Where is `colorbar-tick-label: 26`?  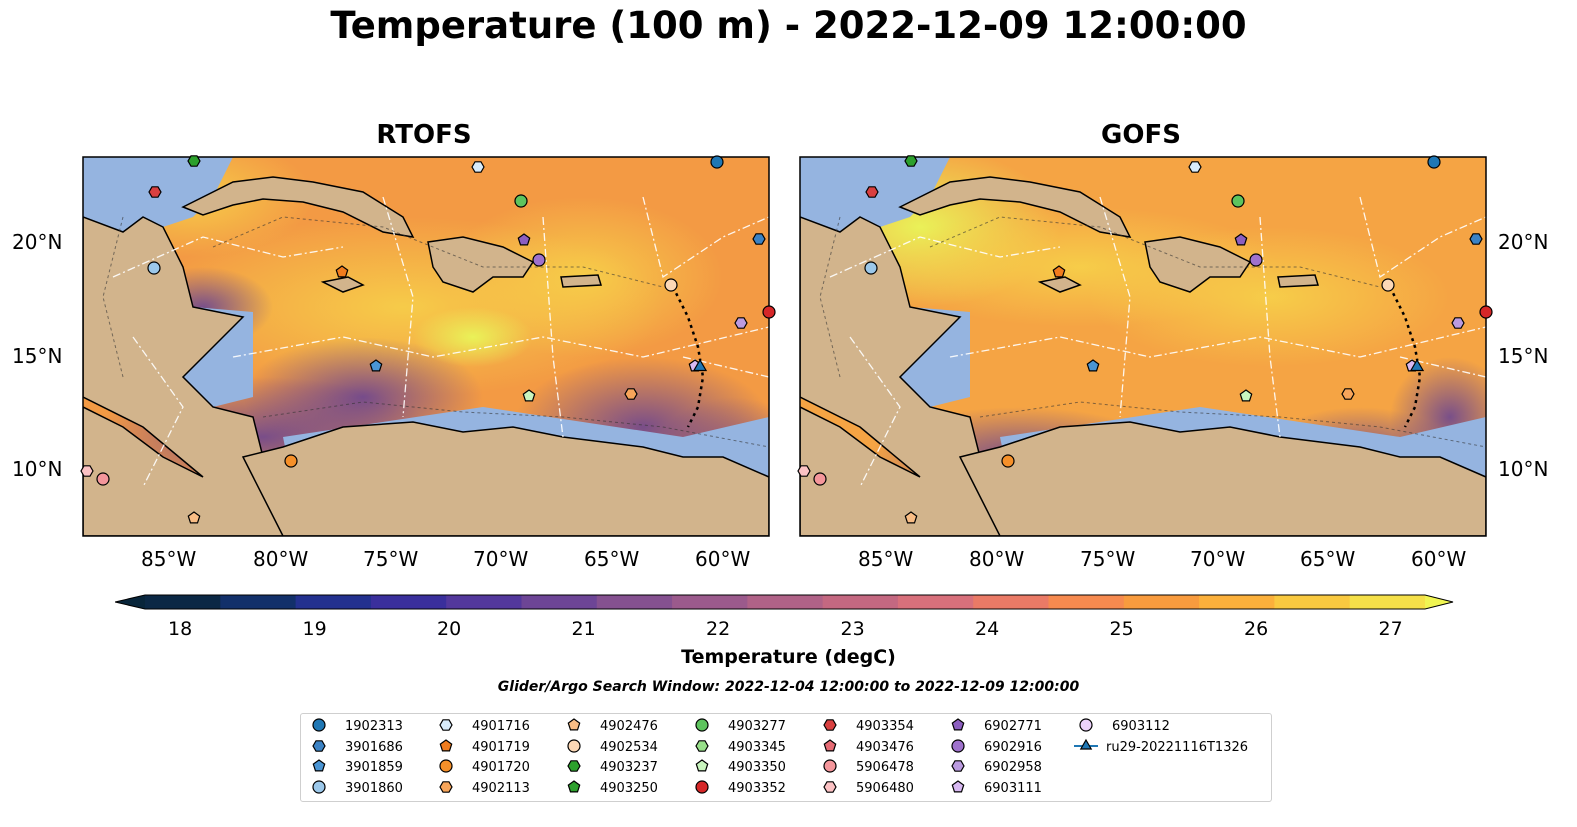
colorbar-tick-label: 26 is located at coordinates (1256, 629).